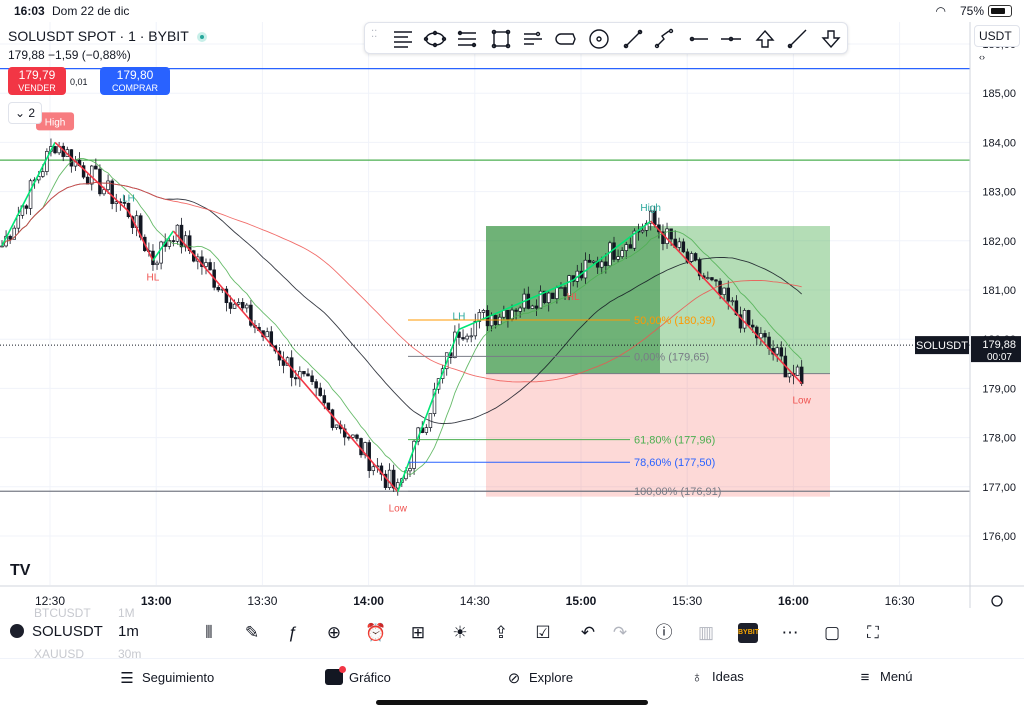 This screenshot has height=712, width=1024. What do you see at coordinates (706, 632) in the screenshot?
I see `bars-icon: ▥` at bounding box center [706, 632].